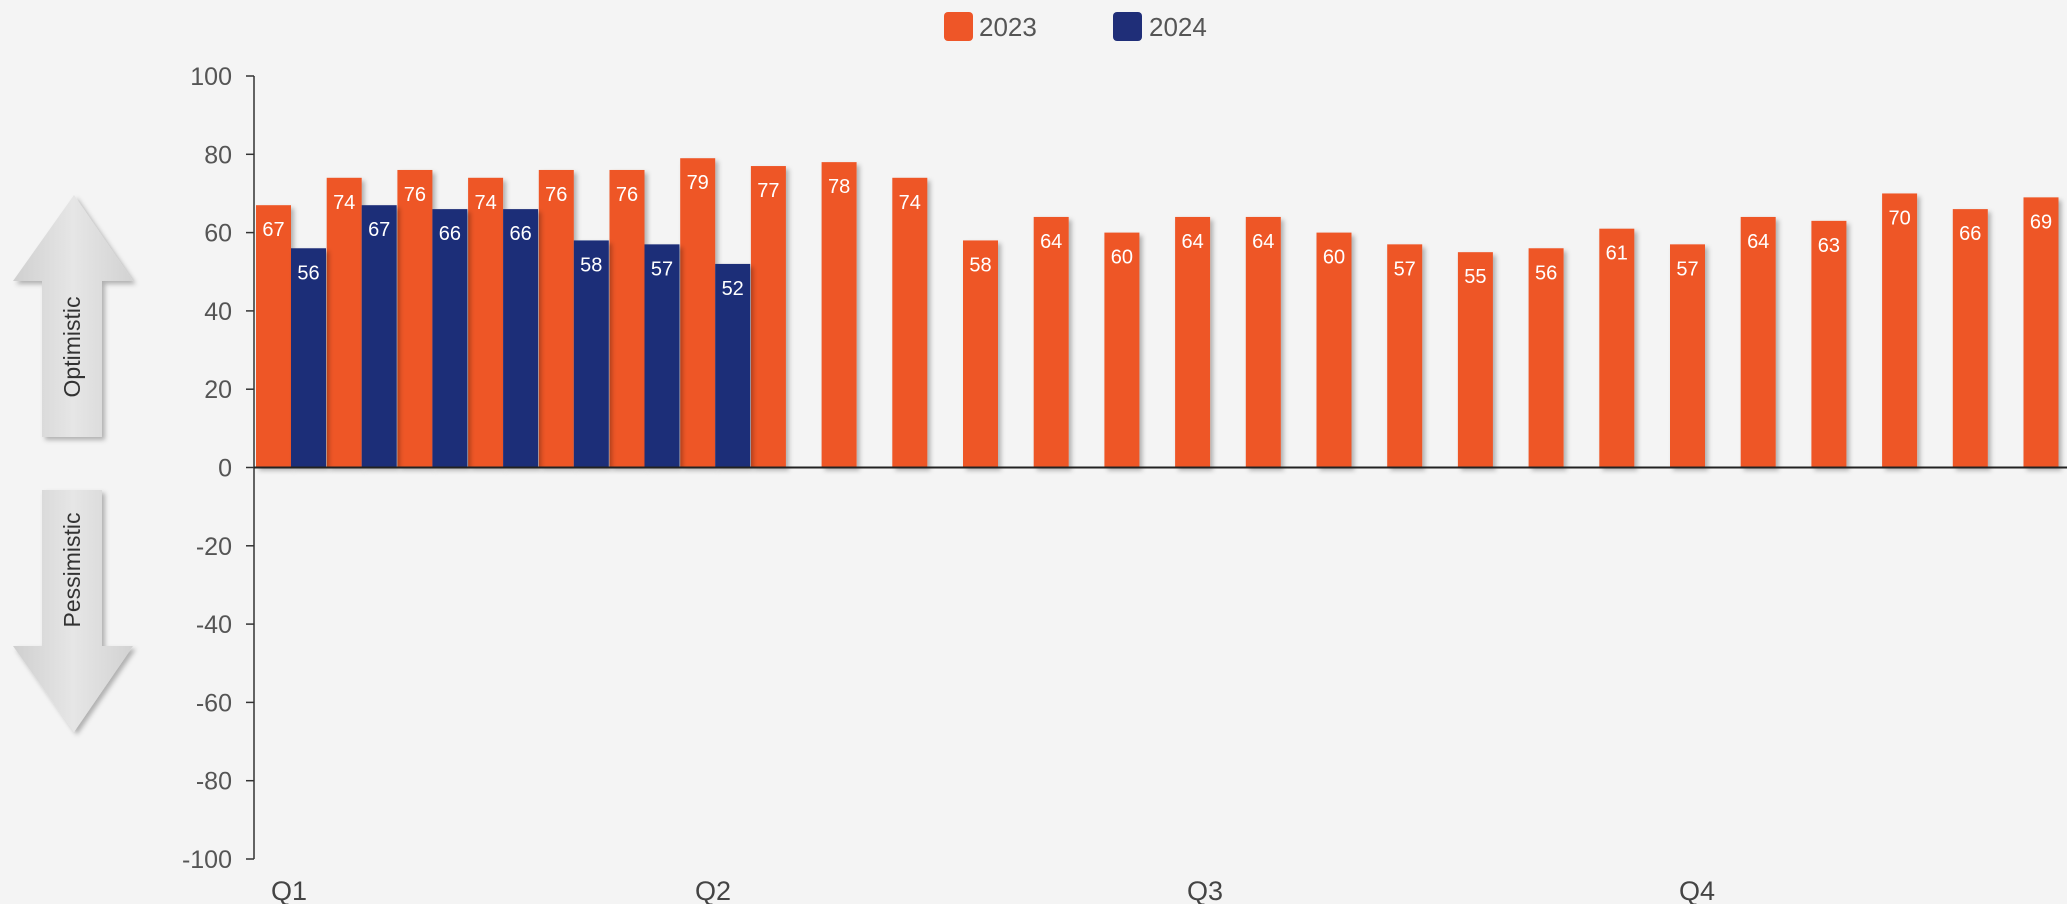  I want to click on data-label-2023: 67, so click(273, 230).